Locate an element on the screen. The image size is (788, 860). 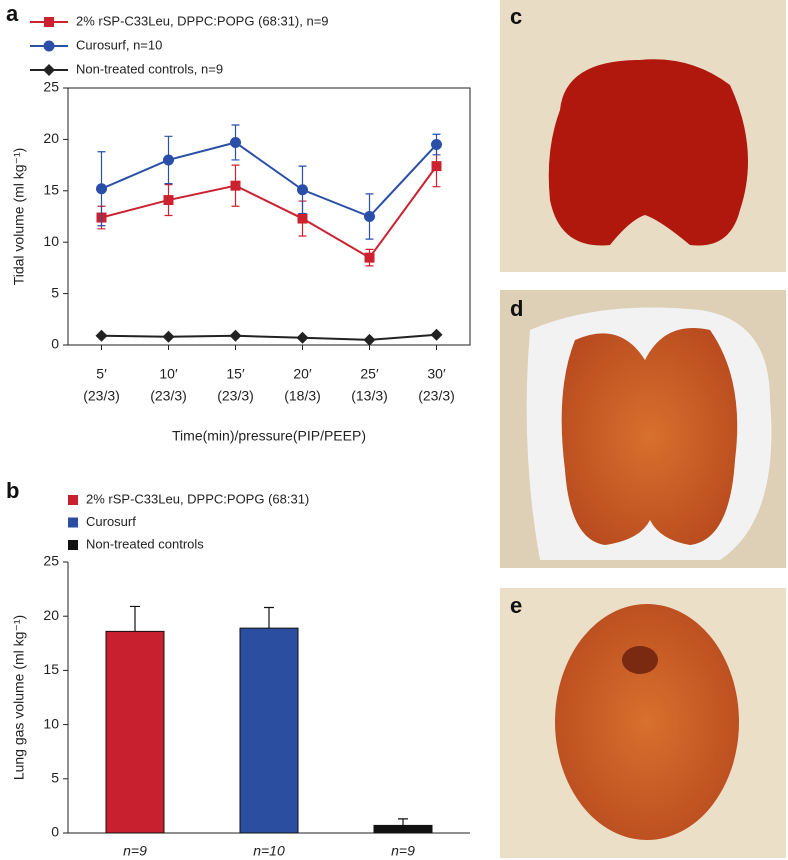
x-tick-sublabel: (18/3) is located at coordinates (302, 396).